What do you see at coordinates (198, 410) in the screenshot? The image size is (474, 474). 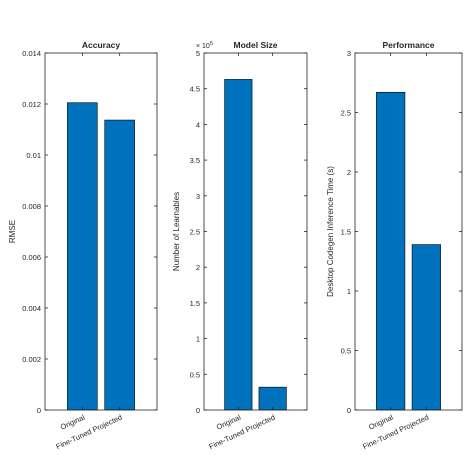 I see `y-tick-label-2-1: 0` at bounding box center [198, 410].